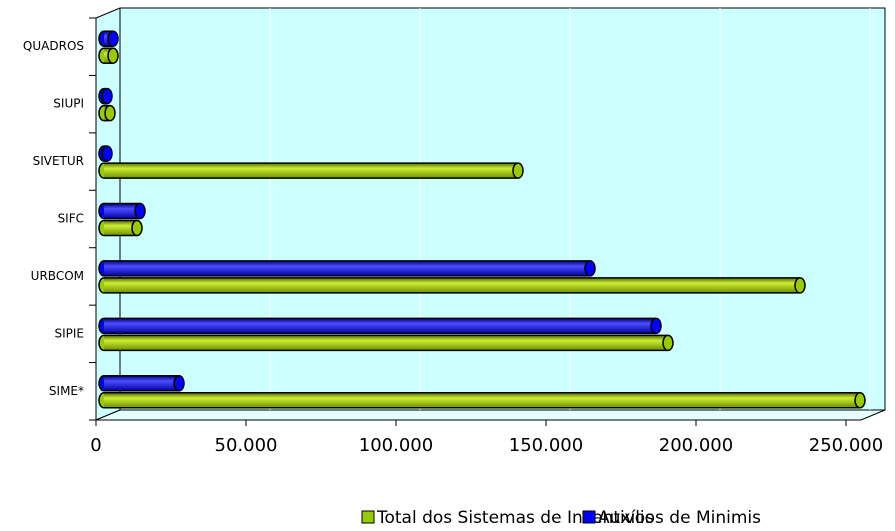 The width and height of the screenshot is (895, 531). I want to click on x-tick-label: 50.000, so click(246, 445).